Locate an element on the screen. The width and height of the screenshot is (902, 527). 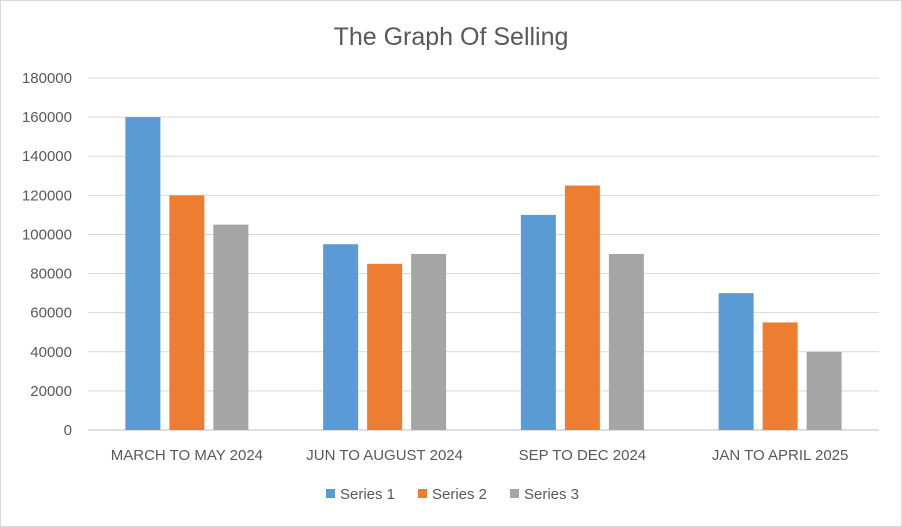
y-tick-label: 0 is located at coordinates (68, 430).